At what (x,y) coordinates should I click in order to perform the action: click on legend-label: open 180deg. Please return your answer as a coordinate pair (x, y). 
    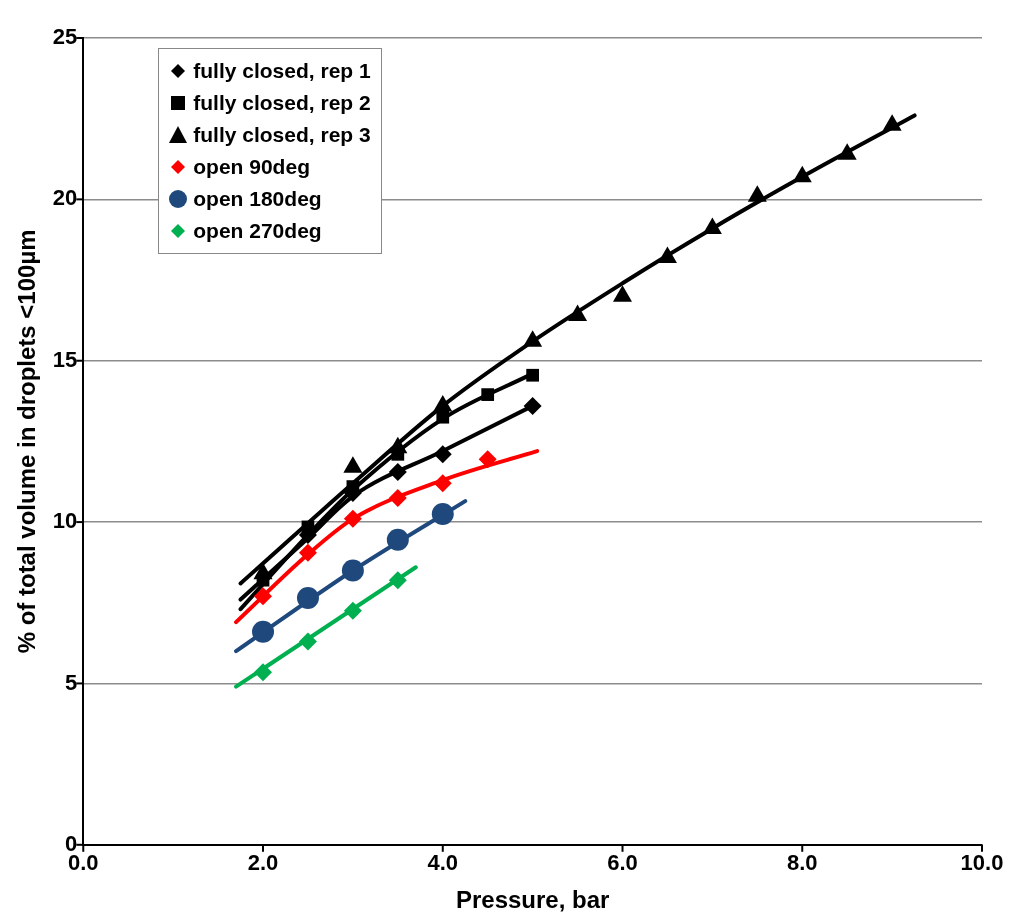
    Looking at the image, I should click on (257, 199).